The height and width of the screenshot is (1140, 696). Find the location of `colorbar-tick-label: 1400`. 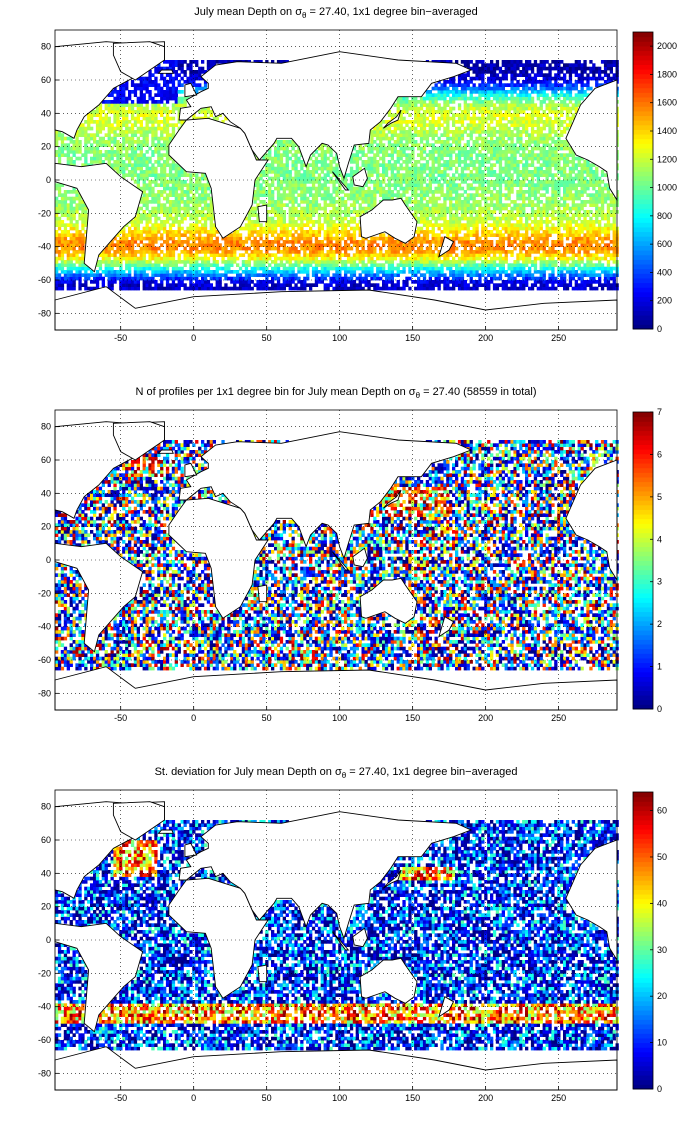

colorbar-tick-label: 1400 is located at coordinates (667, 131).